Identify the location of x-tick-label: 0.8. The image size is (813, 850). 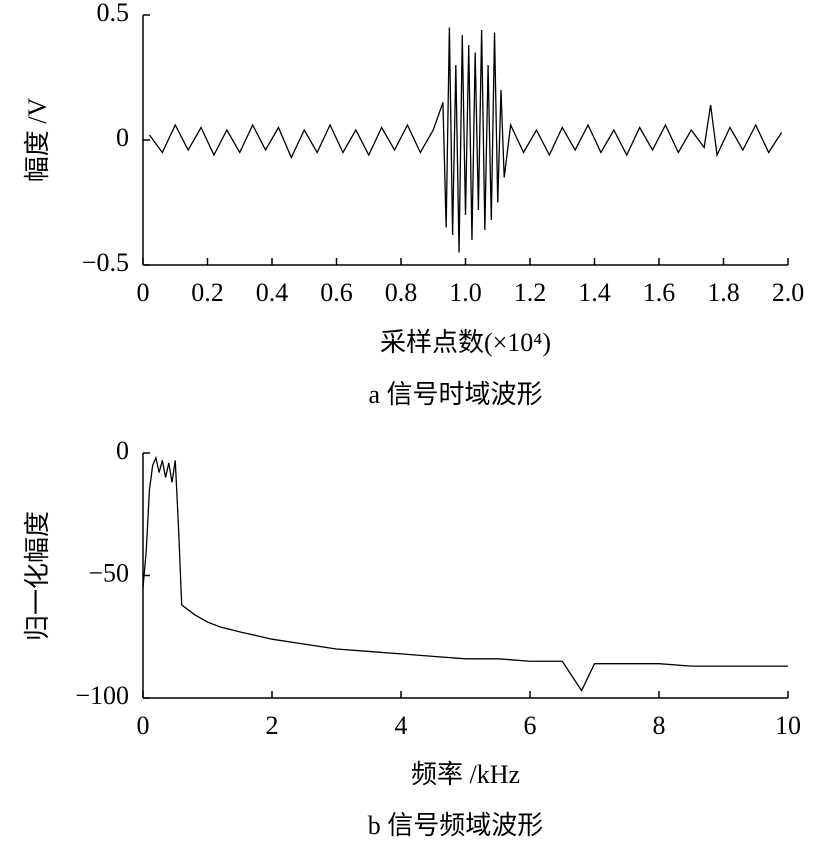
(401, 292).